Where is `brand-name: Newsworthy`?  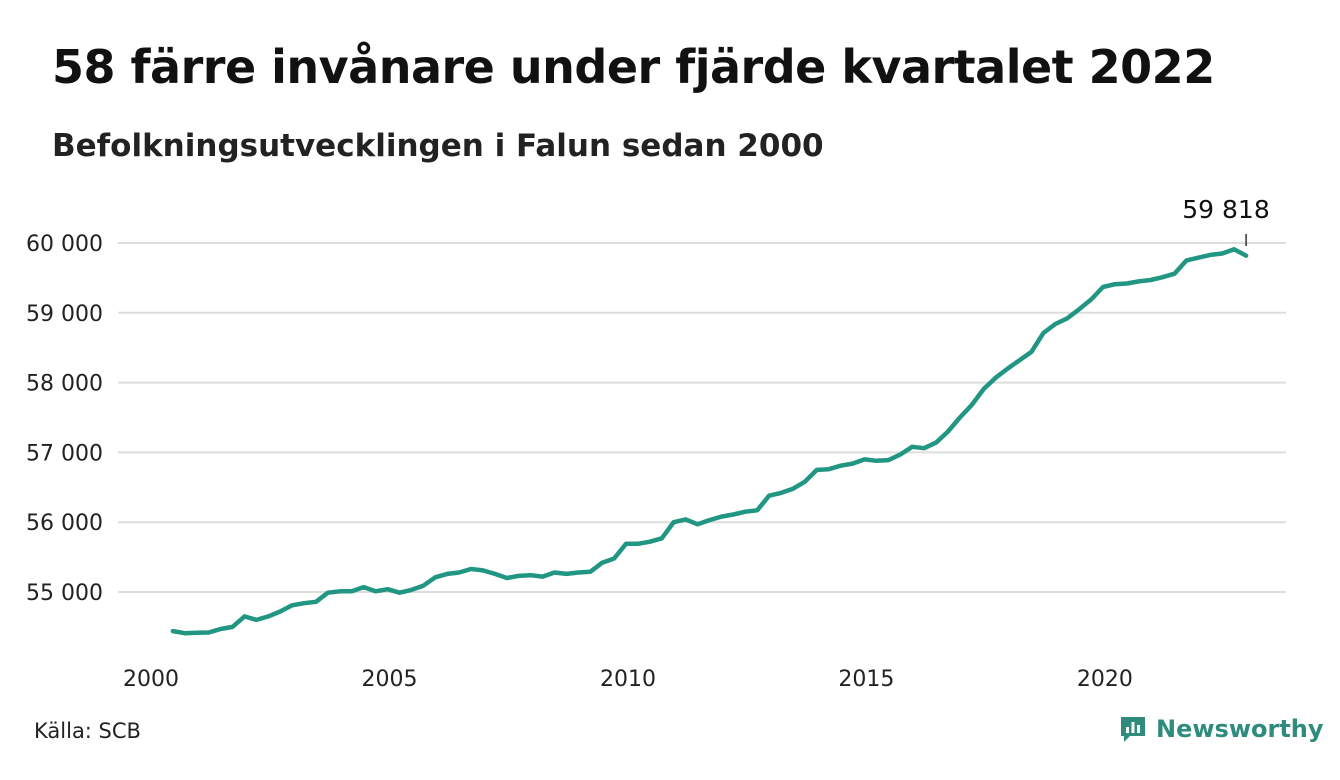
brand-name: Newsworthy is located at coordinates (1240, 729).